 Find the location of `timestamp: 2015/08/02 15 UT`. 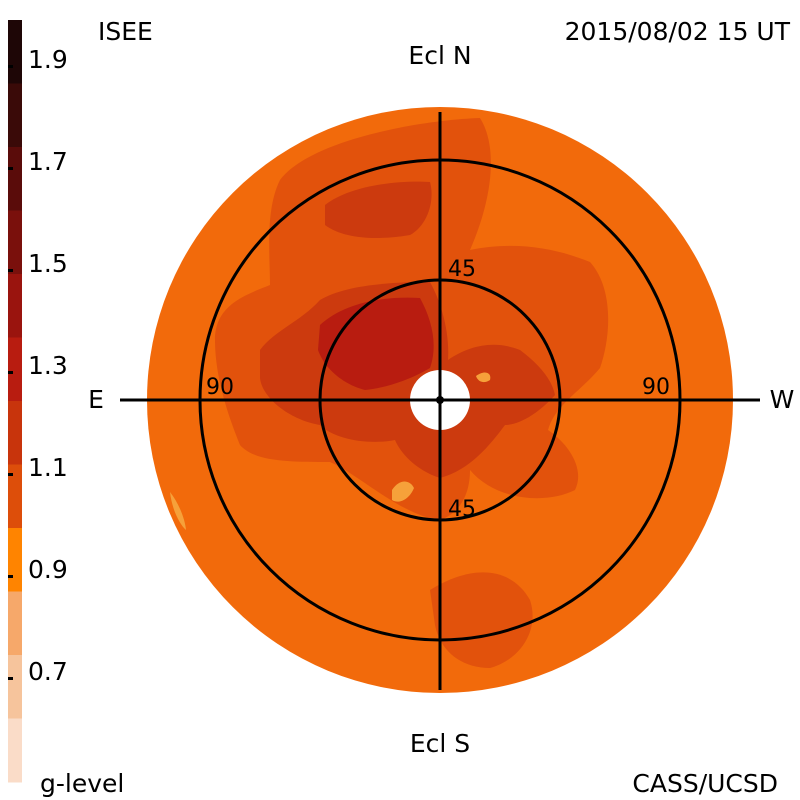

timestamp: 2015/08/02 15 UT is located at coordinates (678, 31).